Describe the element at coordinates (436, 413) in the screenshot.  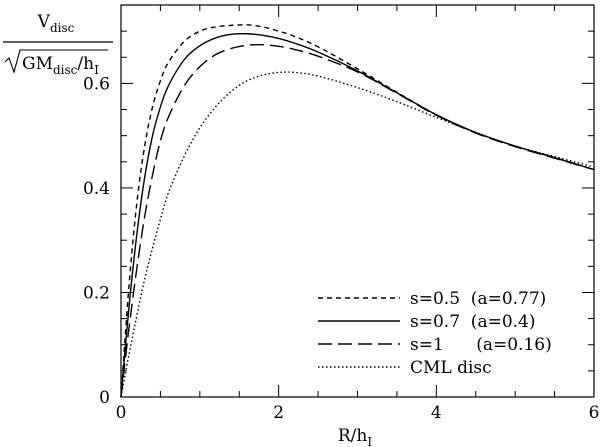
I see `x-tick-label: 4` at that location.